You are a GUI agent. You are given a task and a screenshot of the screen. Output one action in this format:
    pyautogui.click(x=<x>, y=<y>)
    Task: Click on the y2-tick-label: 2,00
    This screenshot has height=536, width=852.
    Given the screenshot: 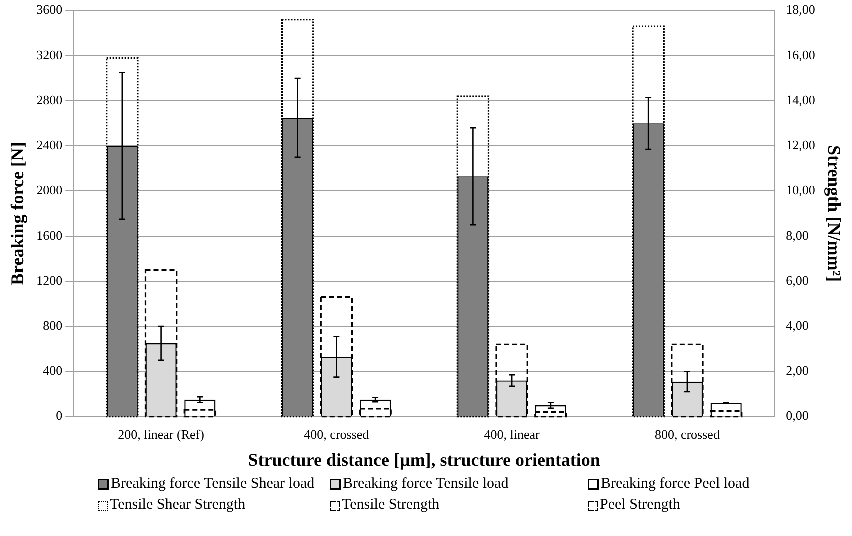 What is the action you would take?
    pyautogui.click(x=797, y=370)
    